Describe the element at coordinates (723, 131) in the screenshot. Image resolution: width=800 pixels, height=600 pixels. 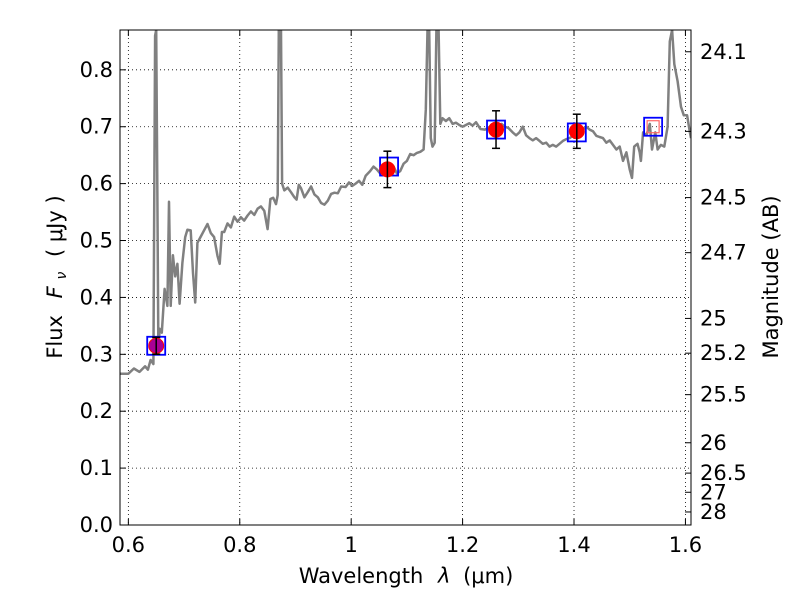
I see `y2-tick-label: 24.3` at that location.